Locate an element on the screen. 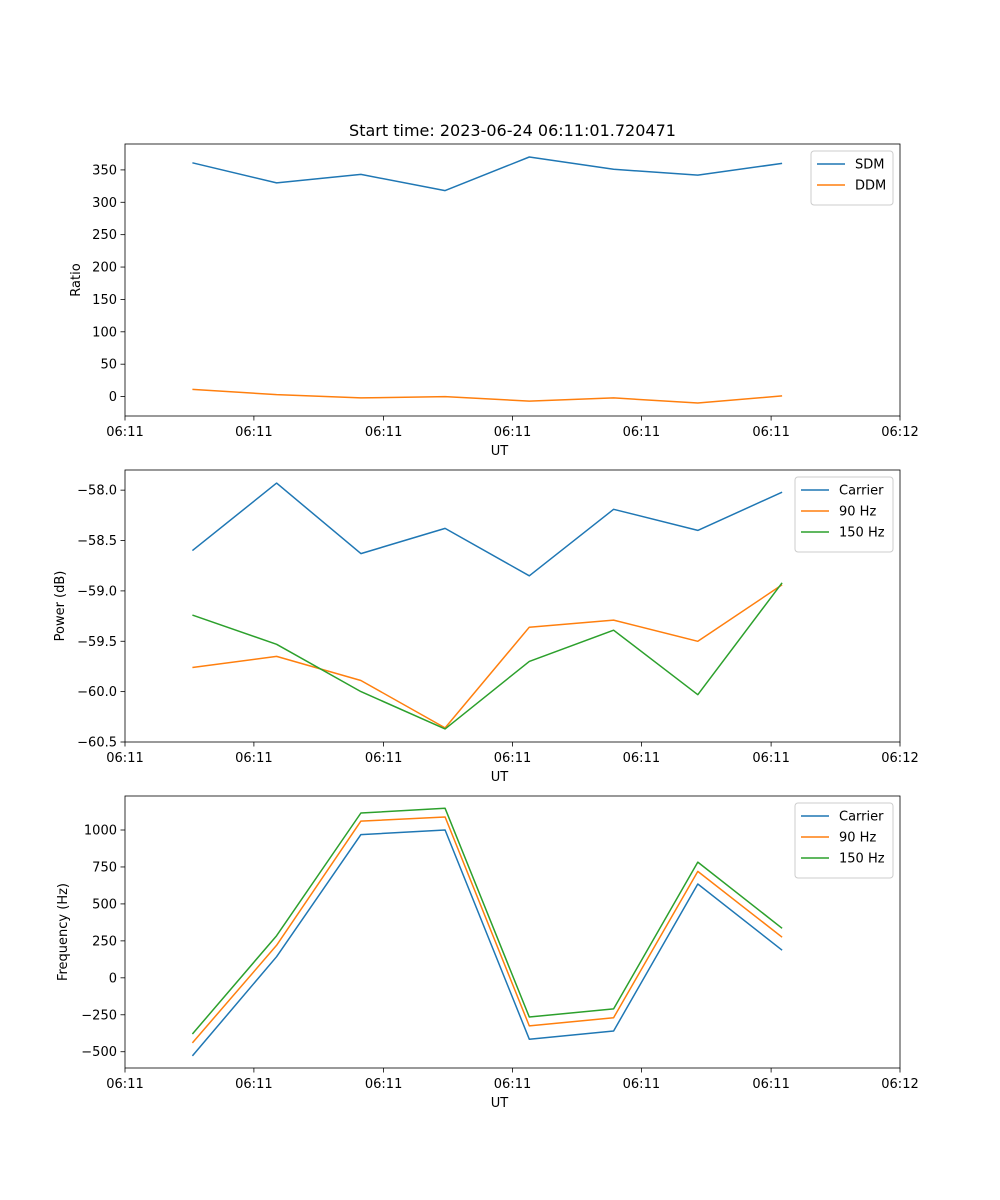  y-tick-label: −59.5 is located at coordinates (97, 642).